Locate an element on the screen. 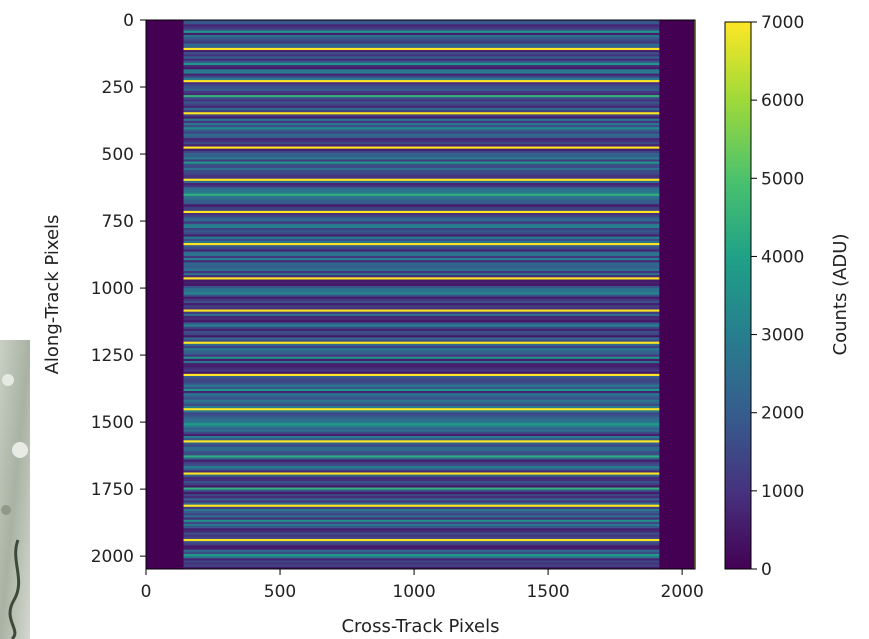  colorbar-title: Counts (ADU) is located at coordinates (840, 295).